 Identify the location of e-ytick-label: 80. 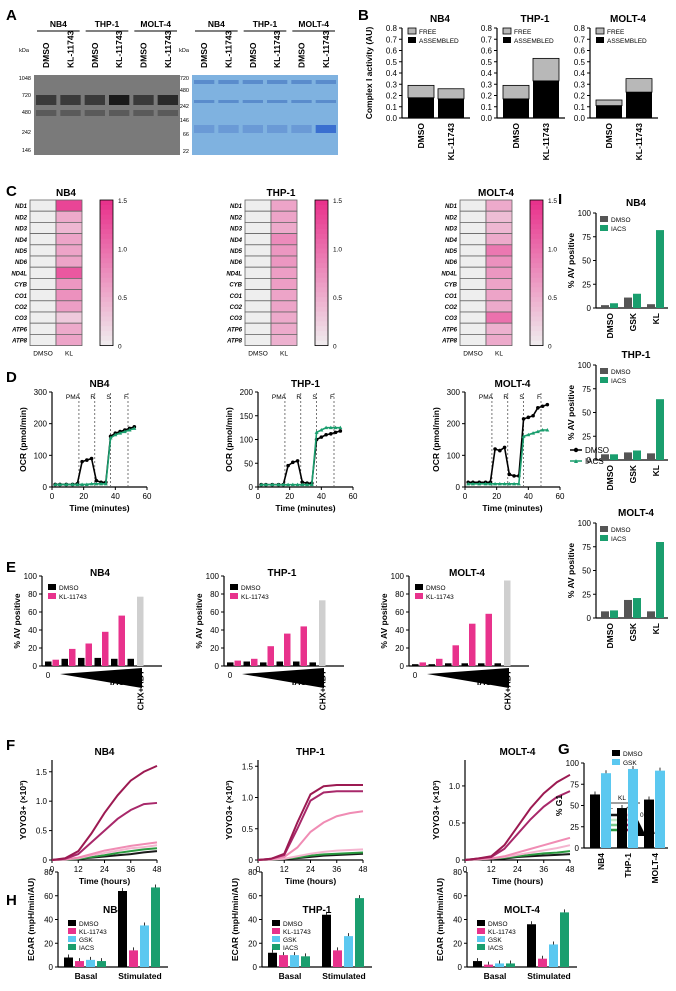
(214, 594).